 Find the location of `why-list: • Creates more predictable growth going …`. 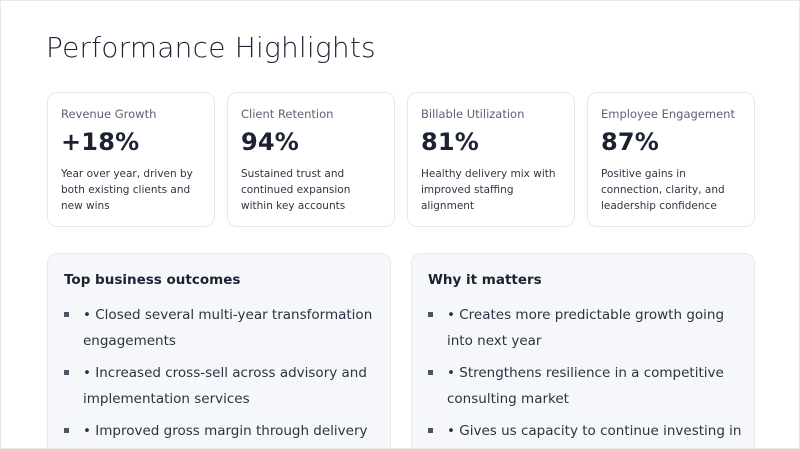

why-list: • Creates more predictable growth going … is located at coordinates (591, 373).